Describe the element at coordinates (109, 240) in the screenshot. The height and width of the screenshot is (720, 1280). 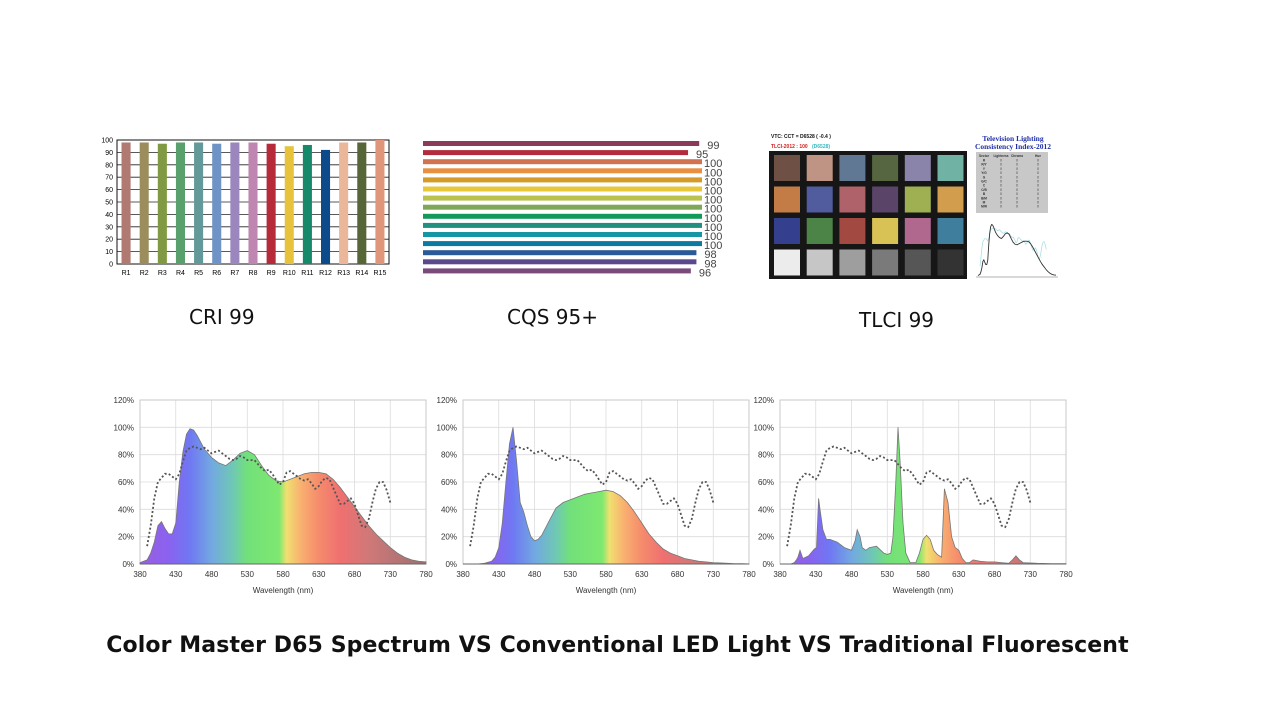
I see `y-tick-label: 20` at that location.